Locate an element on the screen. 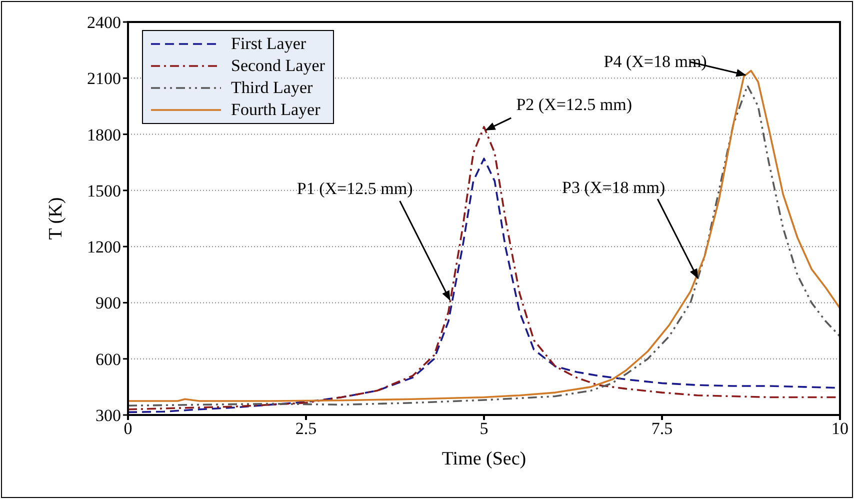 This screenshot has height=499, width=854. x-tick-label: 2.5 is located at coordinates (306, 428).